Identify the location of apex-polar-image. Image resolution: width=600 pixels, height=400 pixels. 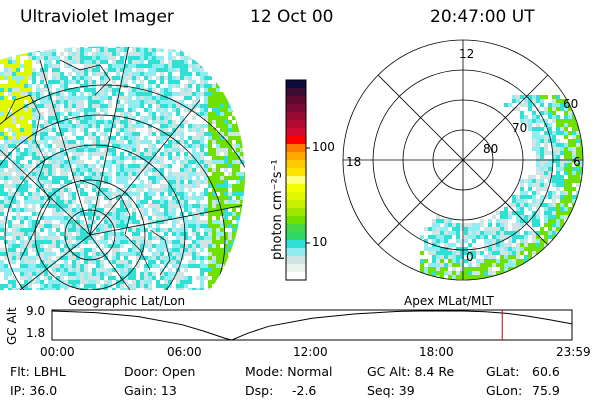
(501, 187).